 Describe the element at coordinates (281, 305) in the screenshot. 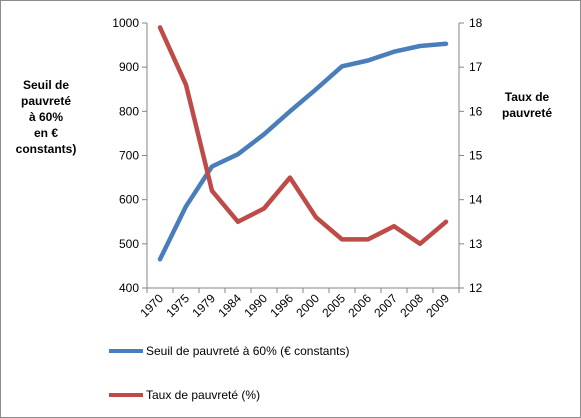

I see `x-tick-label: 1996` at that location.